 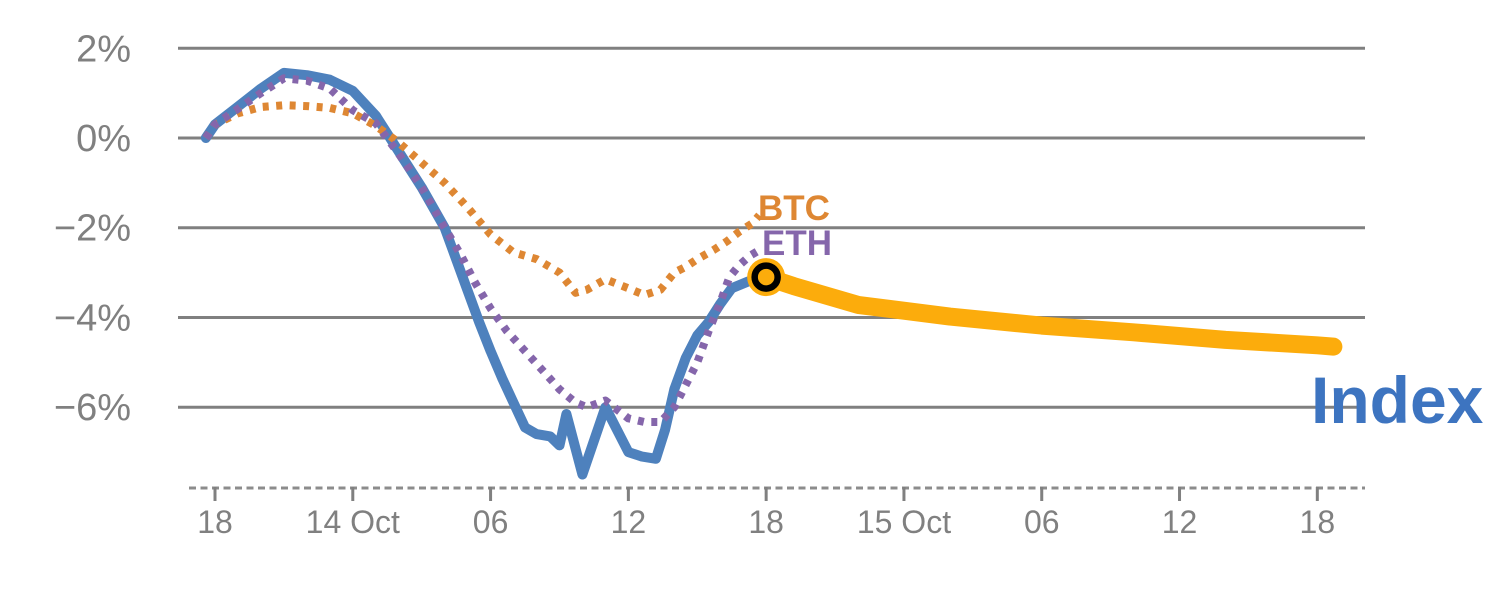 I want to click on y-axis-label: −2%, so click(x=92, y=229).